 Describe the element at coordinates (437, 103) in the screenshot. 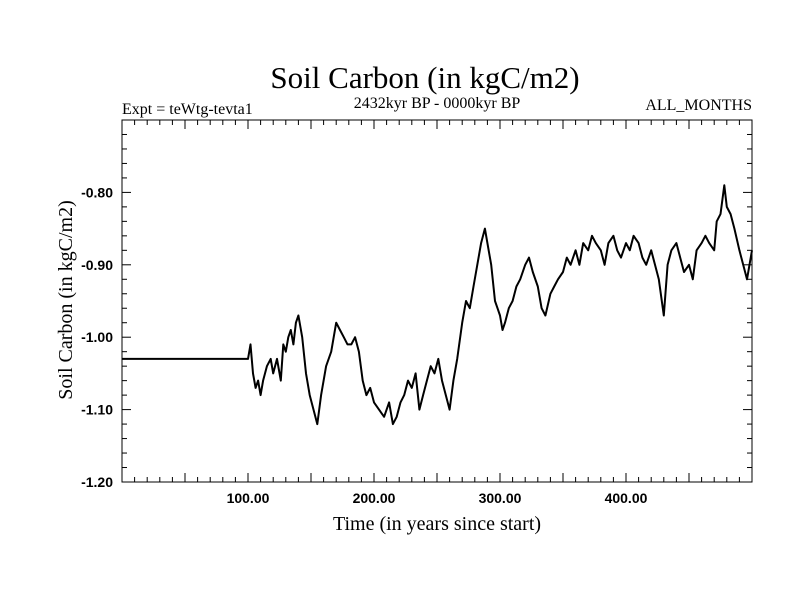

I see `time-range-label: 2432kyr BP - 0000kyr BP` at that location.